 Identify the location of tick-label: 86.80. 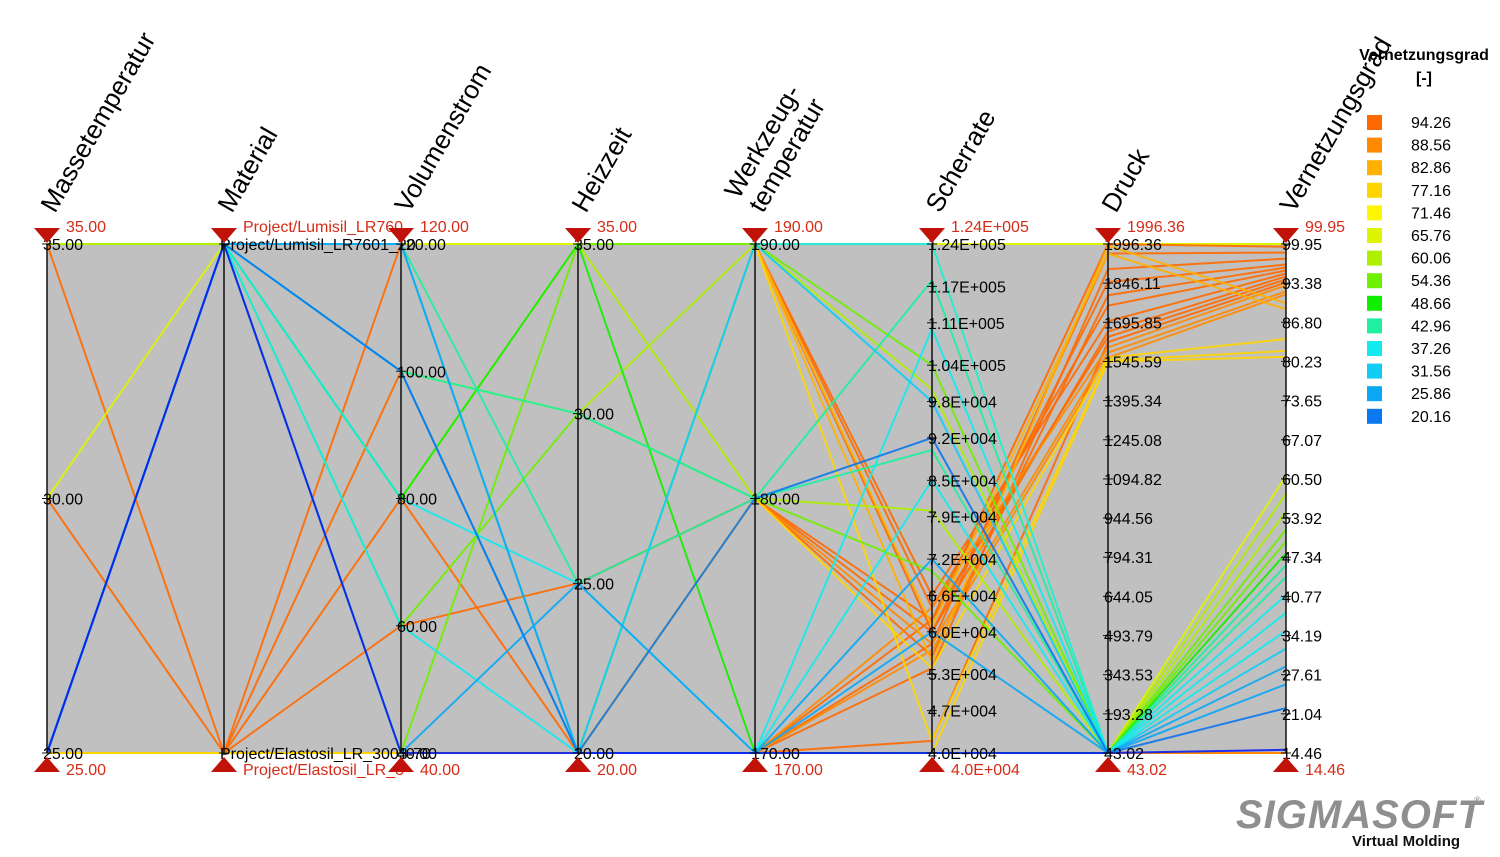
(1302, 323).